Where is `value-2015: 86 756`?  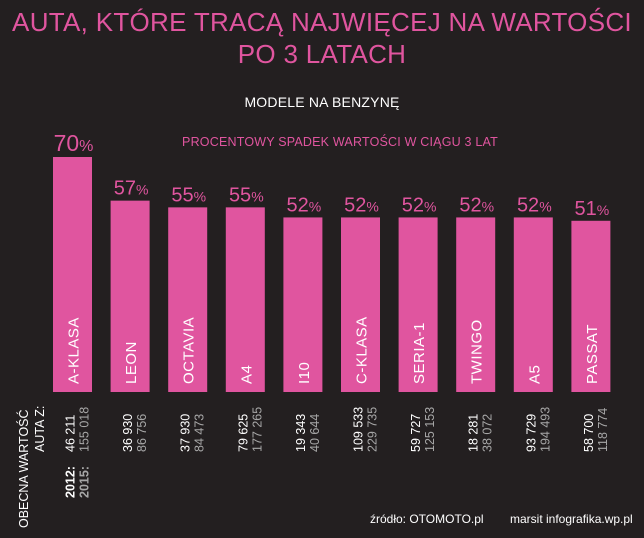
value-2015: 86 756 is located at coordinates (142, 433).